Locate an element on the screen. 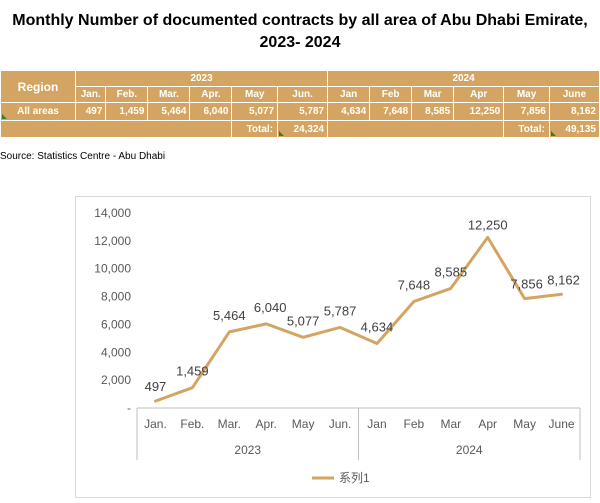  year-header-2024: 2024 is located at coordinates (463, 78).